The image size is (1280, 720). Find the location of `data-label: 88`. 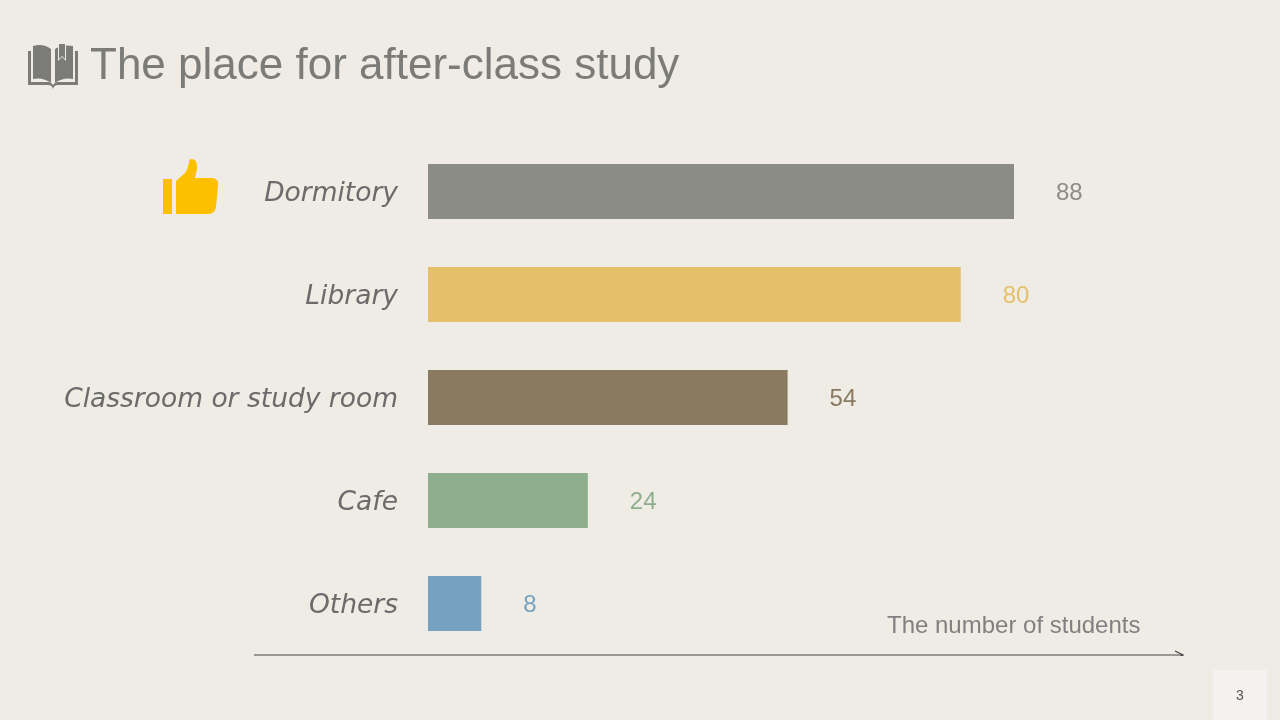

data-label: 88 is located at coordinates (1069, 191).